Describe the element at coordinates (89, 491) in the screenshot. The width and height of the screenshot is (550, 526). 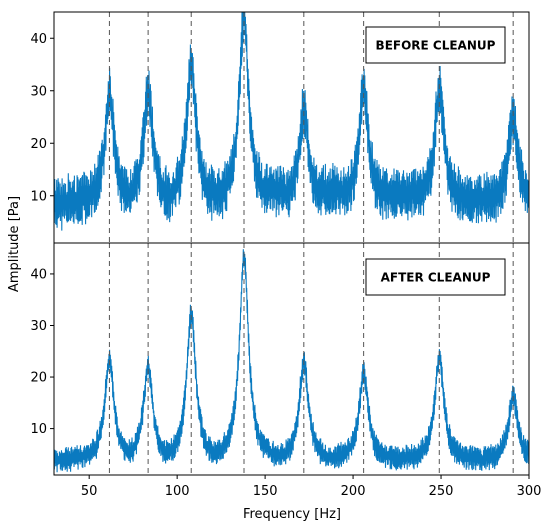
I see `x-tick-label: 50` at that location.